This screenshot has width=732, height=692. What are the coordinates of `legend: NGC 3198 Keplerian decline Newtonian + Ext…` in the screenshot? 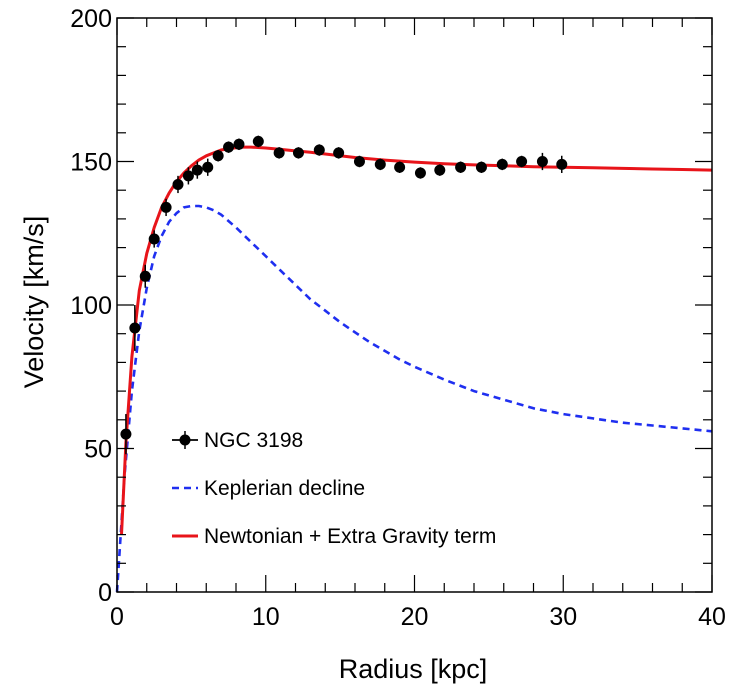 It's located at (334, 488).